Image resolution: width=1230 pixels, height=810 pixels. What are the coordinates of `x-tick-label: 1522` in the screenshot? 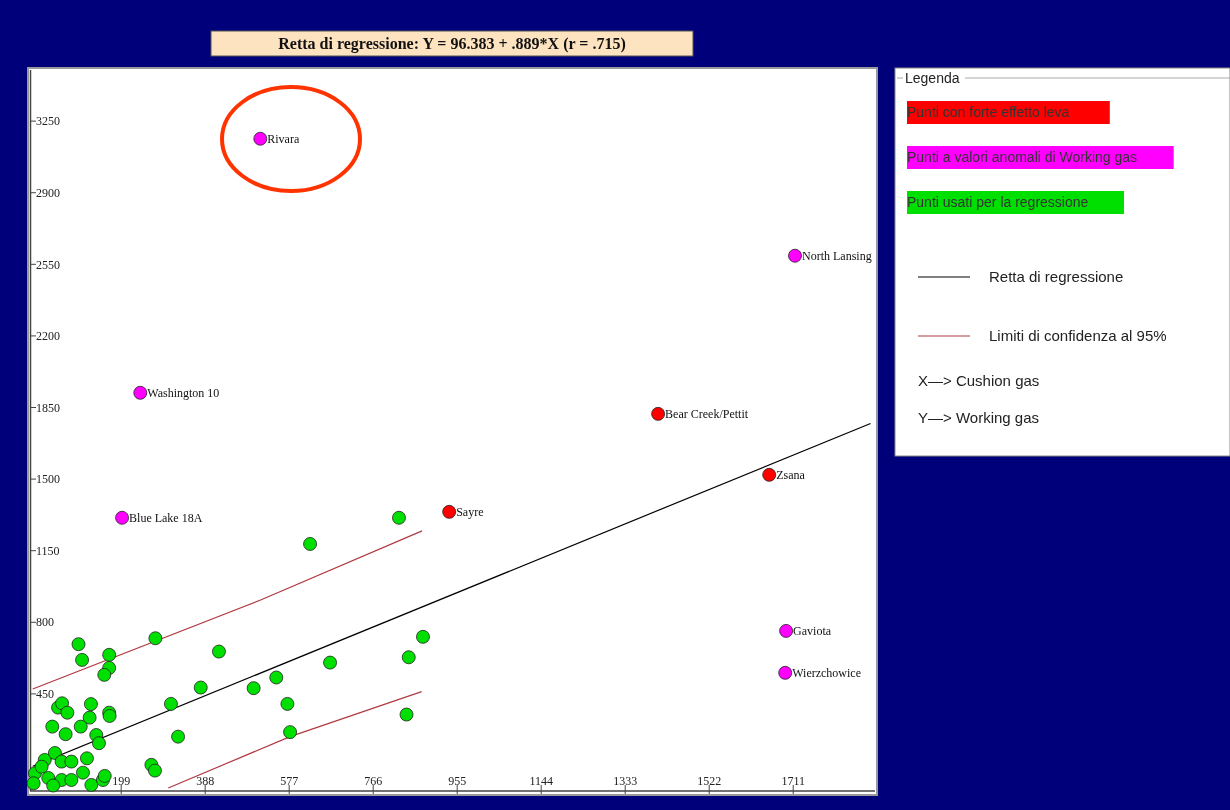 It's located at (709, 781).